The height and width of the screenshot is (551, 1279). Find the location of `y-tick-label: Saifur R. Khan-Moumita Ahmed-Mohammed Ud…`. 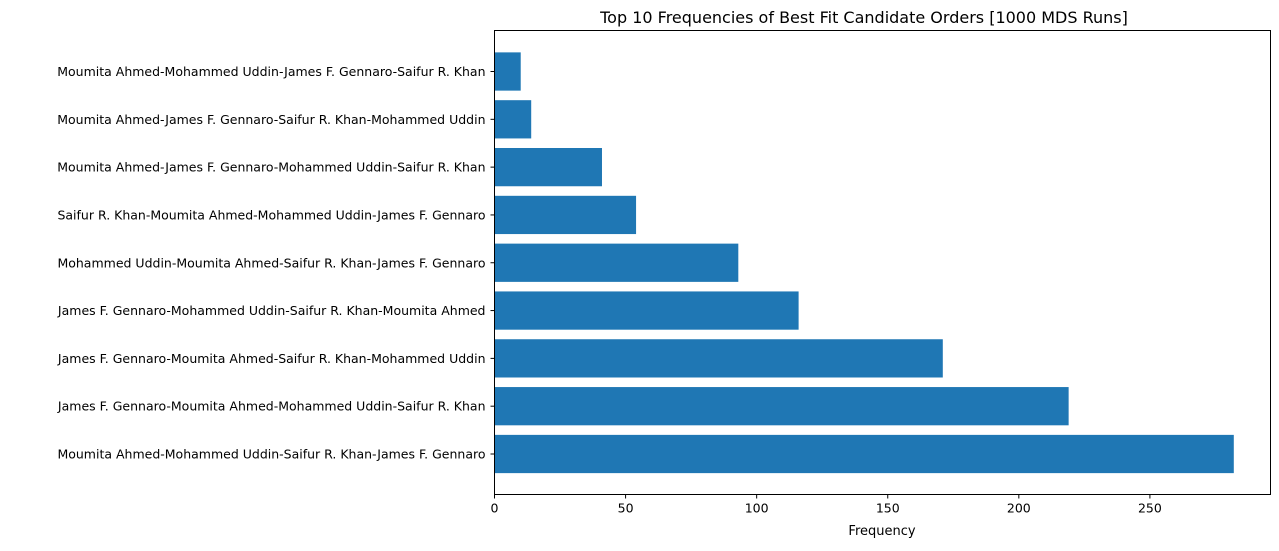

y-tick-label: Saifur R. Khan-Moumita Ahmed-Mohammed Ud… is located at coordinates (271, 214).